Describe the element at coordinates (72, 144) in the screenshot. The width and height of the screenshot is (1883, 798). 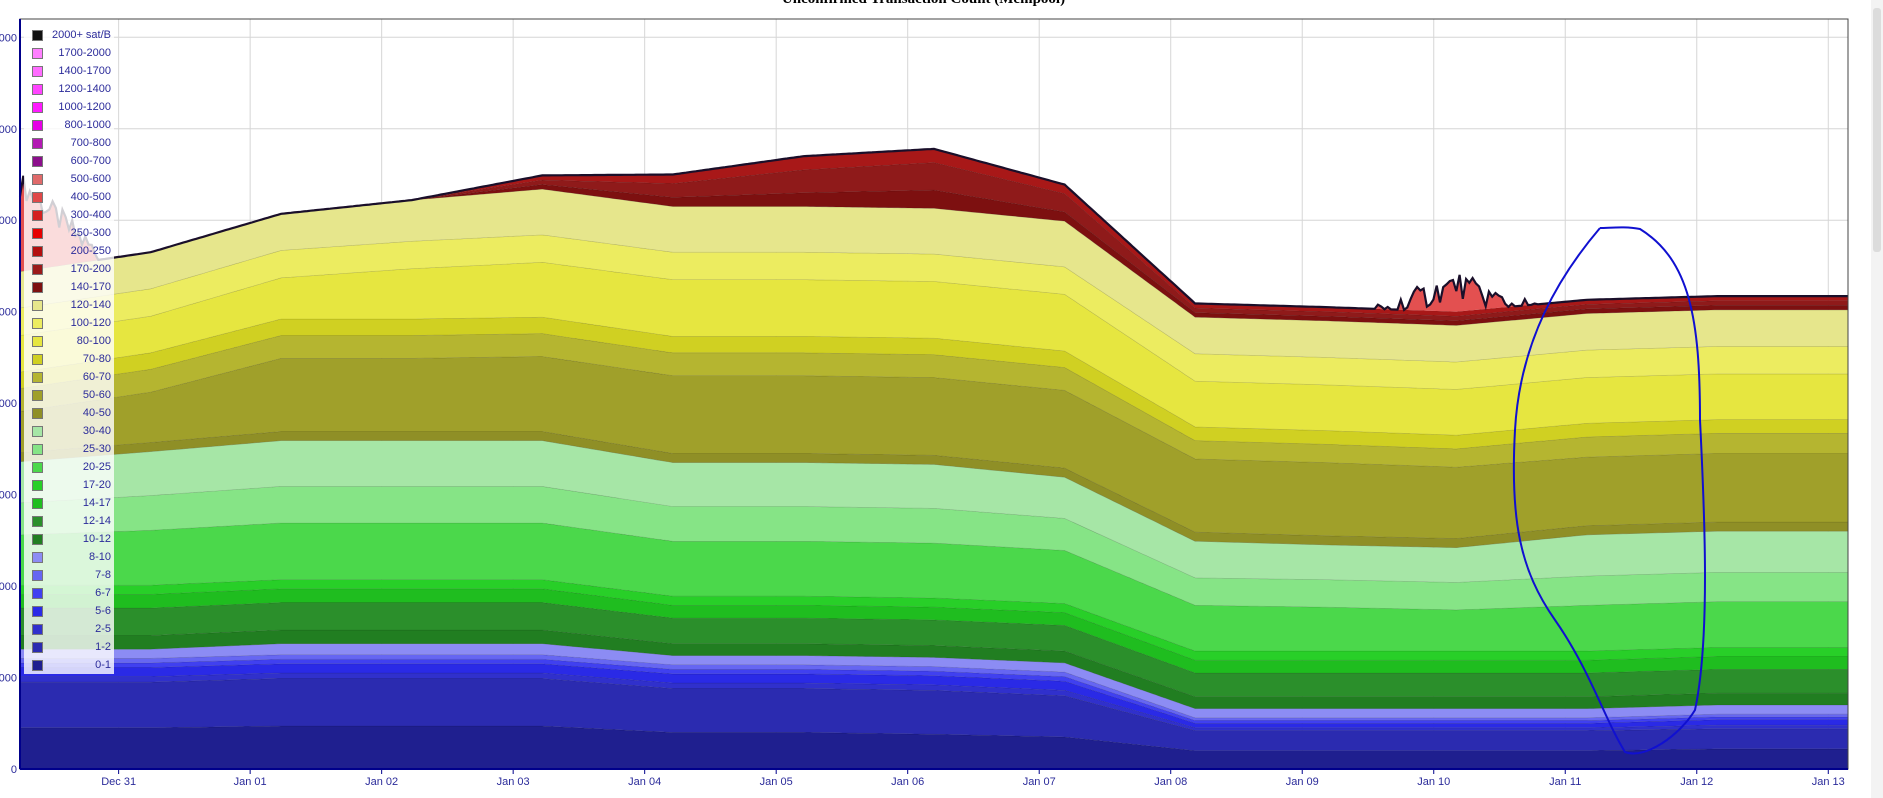
I see `legend-item: 700-800` at that location.